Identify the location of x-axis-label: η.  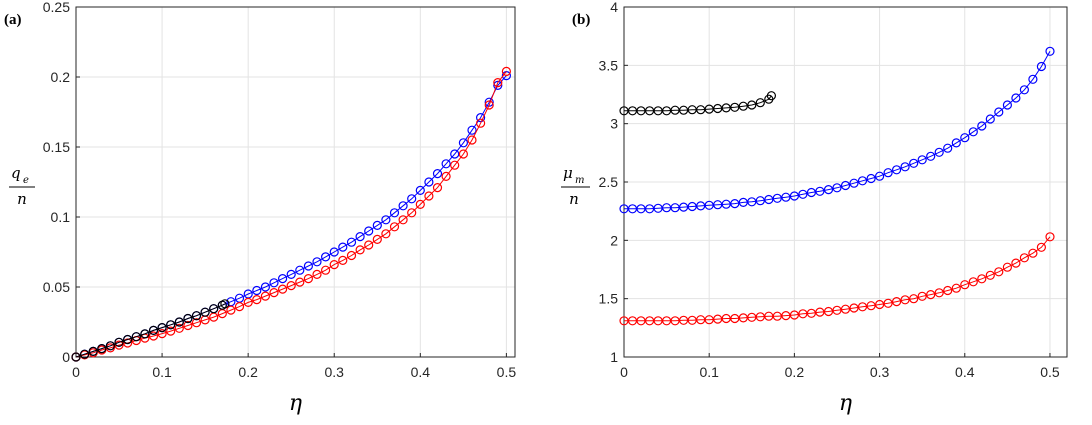
(295, 403).